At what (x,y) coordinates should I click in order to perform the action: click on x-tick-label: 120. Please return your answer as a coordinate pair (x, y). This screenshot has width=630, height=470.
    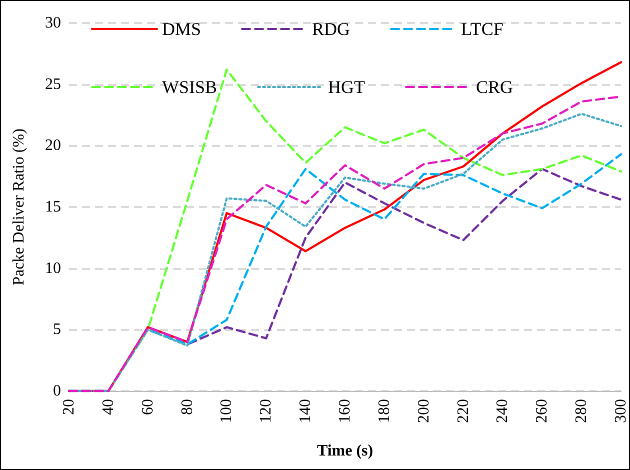
    Looking at the image, I should click on (266, 411).